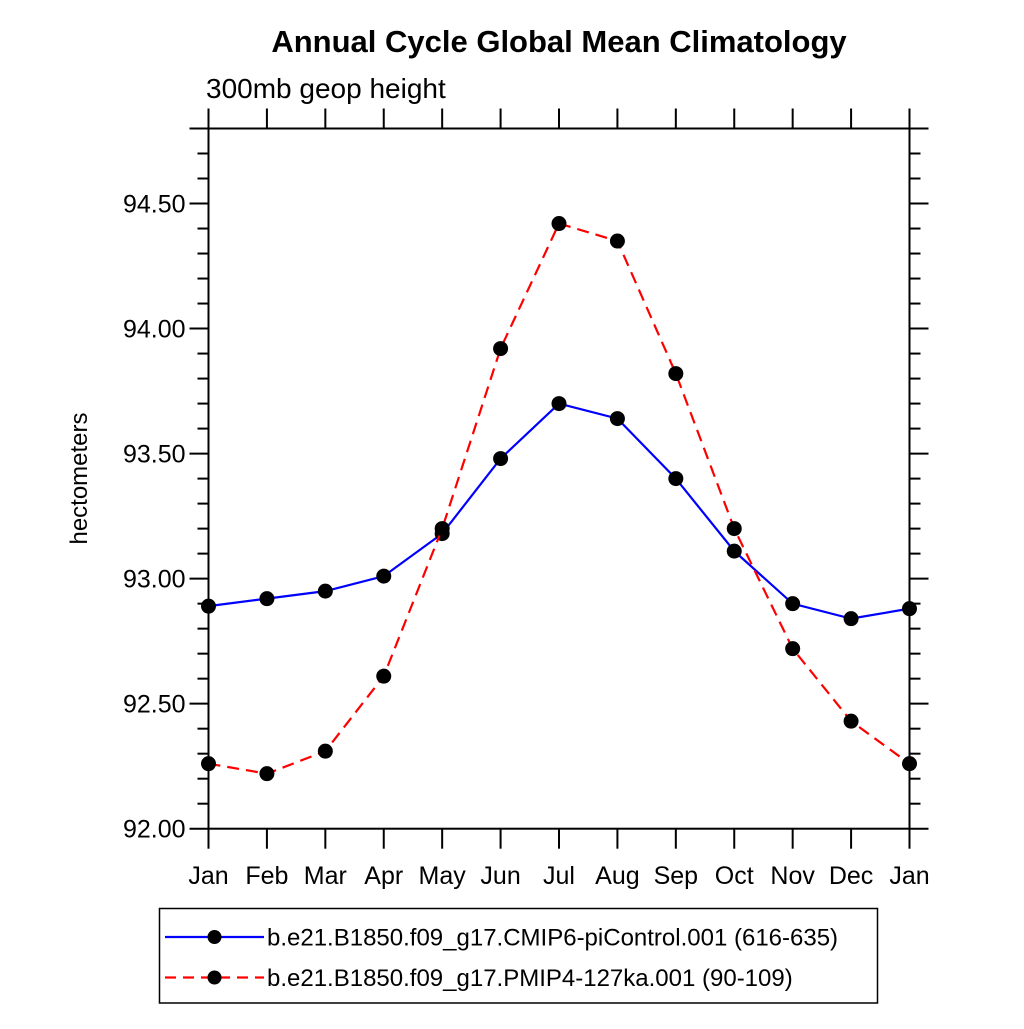  What do you see at coordinates (326, 88) in the screenshot?
I see `chart-subtitle: 300mb geop height` at bounding box center [326, 88].